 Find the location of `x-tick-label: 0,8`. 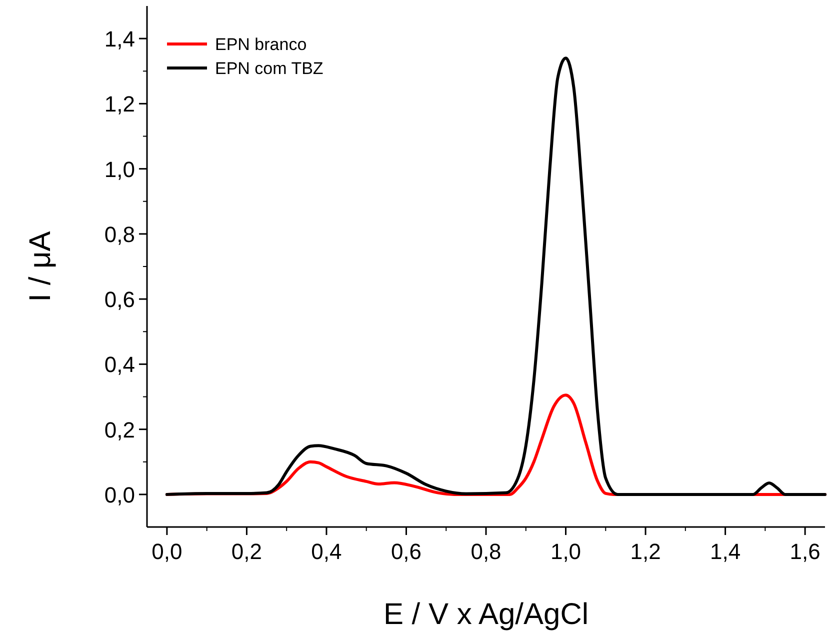

x-tick-label: 0,8 is located at coordinates (486, 551).